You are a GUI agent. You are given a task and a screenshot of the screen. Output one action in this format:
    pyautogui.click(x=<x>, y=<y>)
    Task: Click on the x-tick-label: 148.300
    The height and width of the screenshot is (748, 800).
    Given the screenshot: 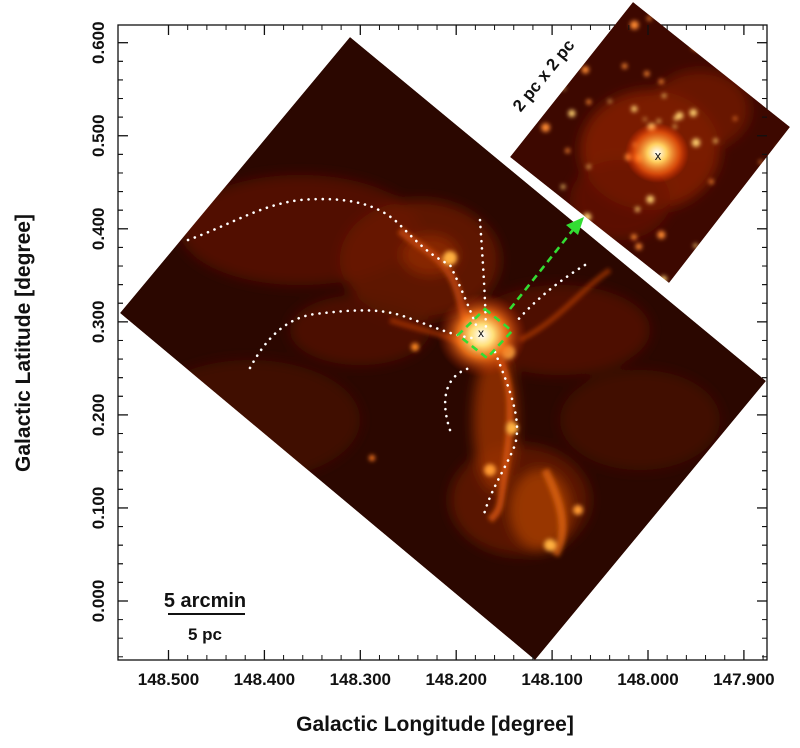 What is the action you would take?
    pyautogui.click(x=360, y=679)
    